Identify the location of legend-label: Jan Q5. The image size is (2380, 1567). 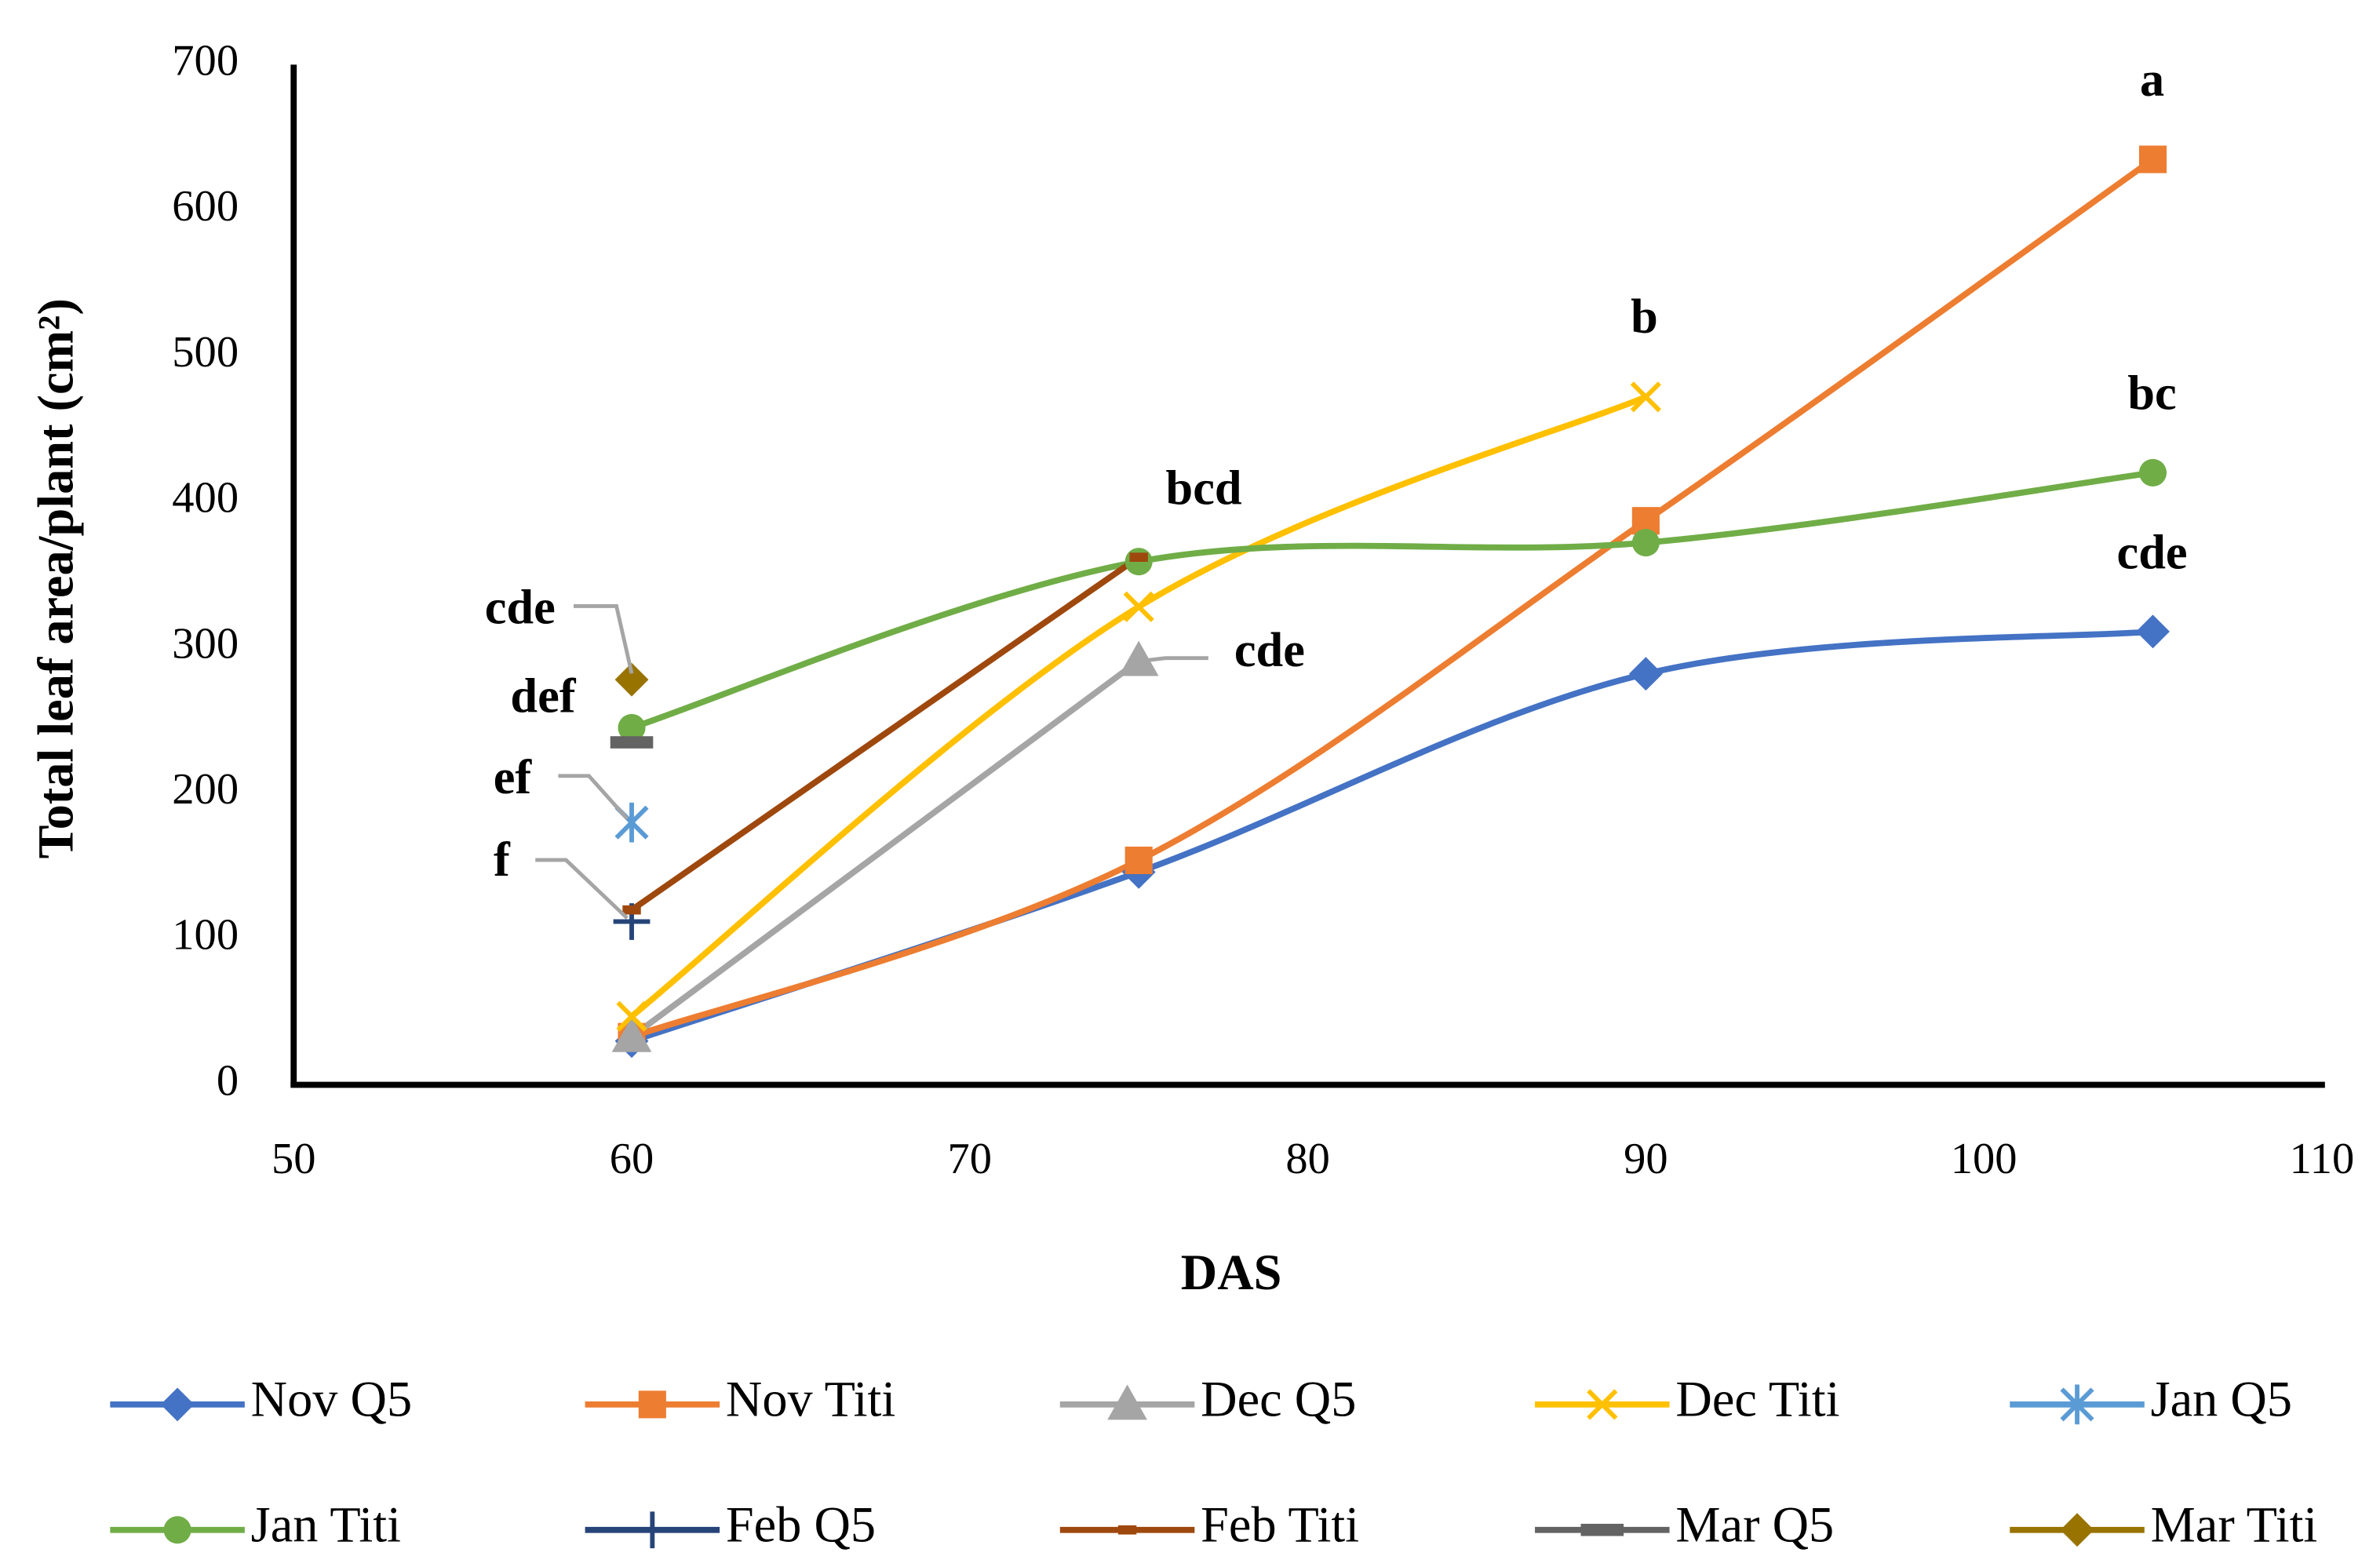
(2221, 1399).